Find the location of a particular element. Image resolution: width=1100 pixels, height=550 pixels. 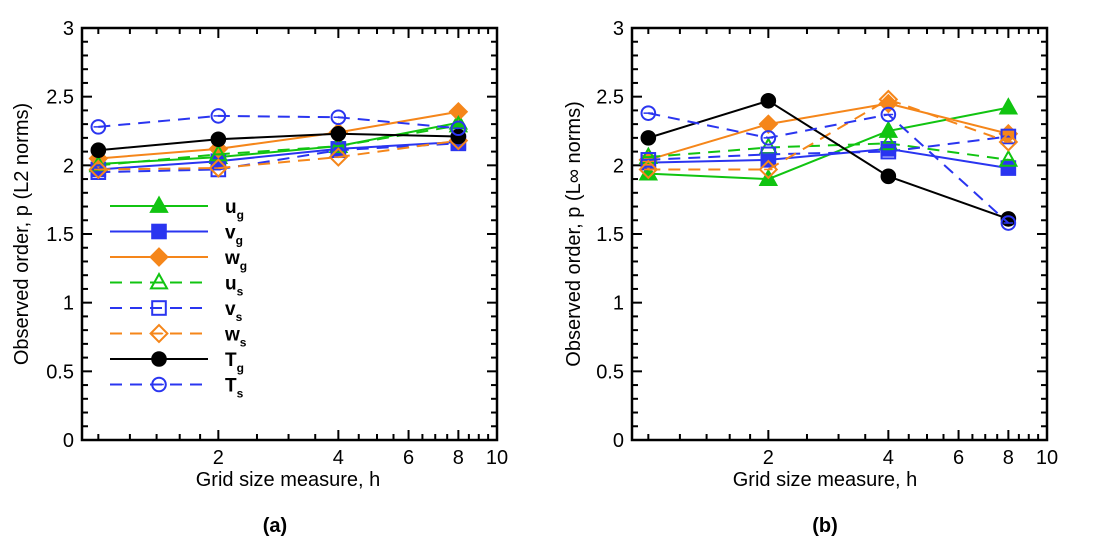

legend-label: wg is located at coordinates (235, 260).